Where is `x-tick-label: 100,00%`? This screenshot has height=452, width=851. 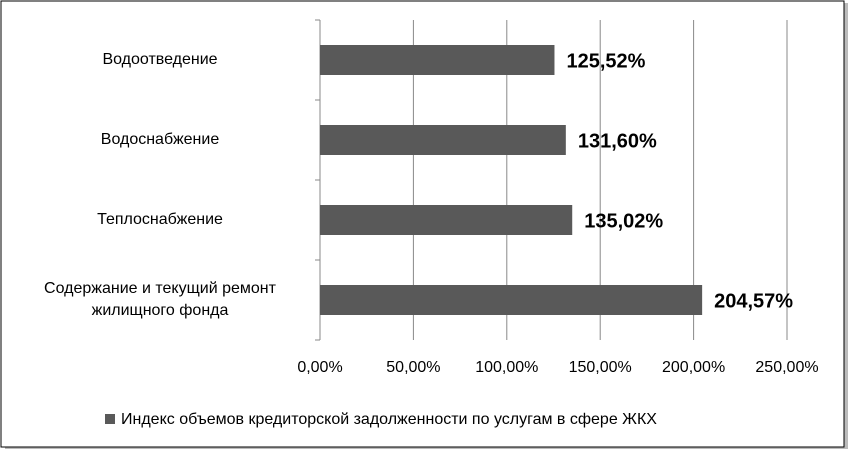
x-tick-label: 100,00% is located at coordinates (506, 367).